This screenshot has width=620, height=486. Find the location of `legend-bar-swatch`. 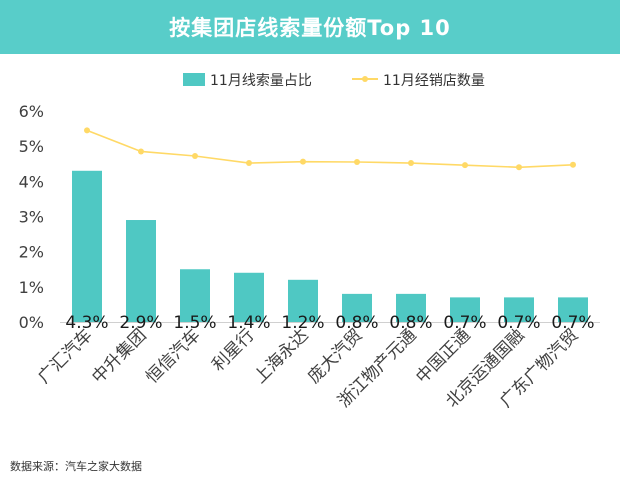

legend-bar-swatch is located at coordinates (194, 79).